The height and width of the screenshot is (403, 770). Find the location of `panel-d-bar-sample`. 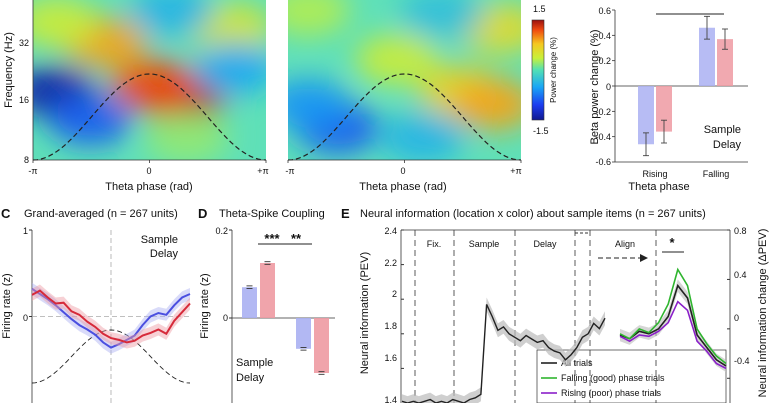

panel-d-bar-sample is located at coordinates (249, 302).